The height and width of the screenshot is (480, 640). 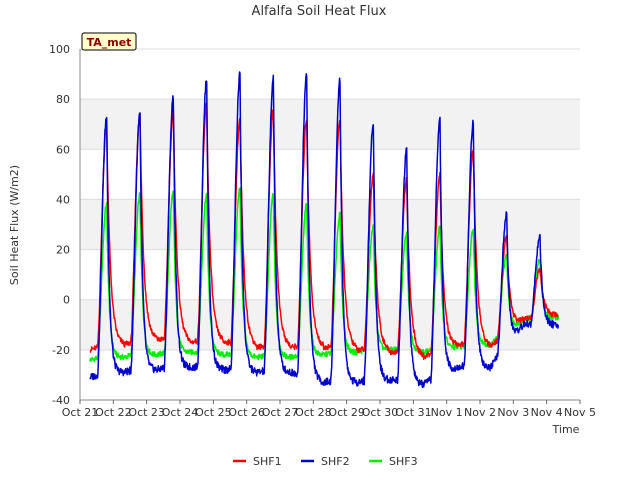 I want to click on x-tick-label: Oct 29, so click(x=346, y=412).